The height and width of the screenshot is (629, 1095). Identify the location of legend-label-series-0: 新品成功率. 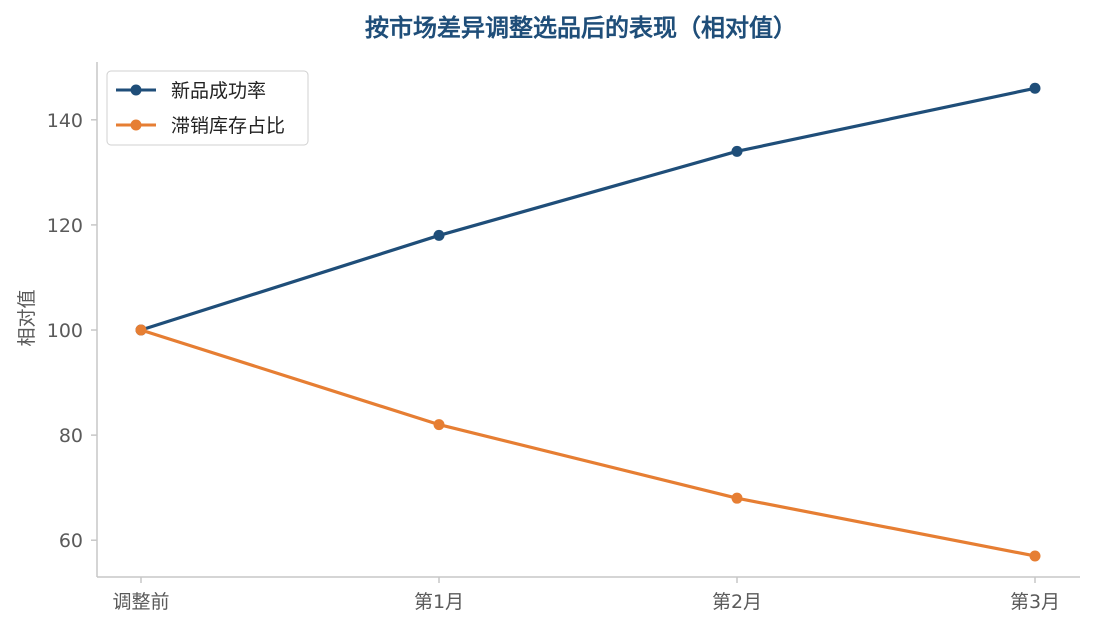
(218, 91).